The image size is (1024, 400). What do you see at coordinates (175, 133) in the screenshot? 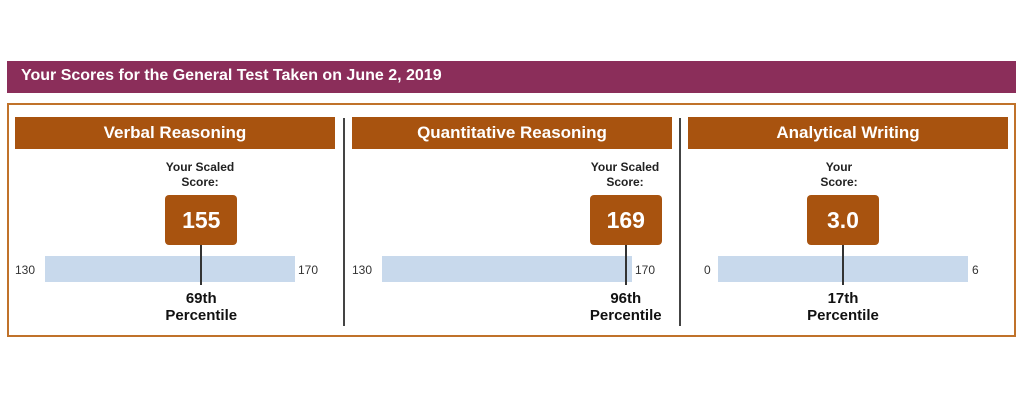
I see `section-header: Verbal Reasoning` at bounding box center [175, 133].